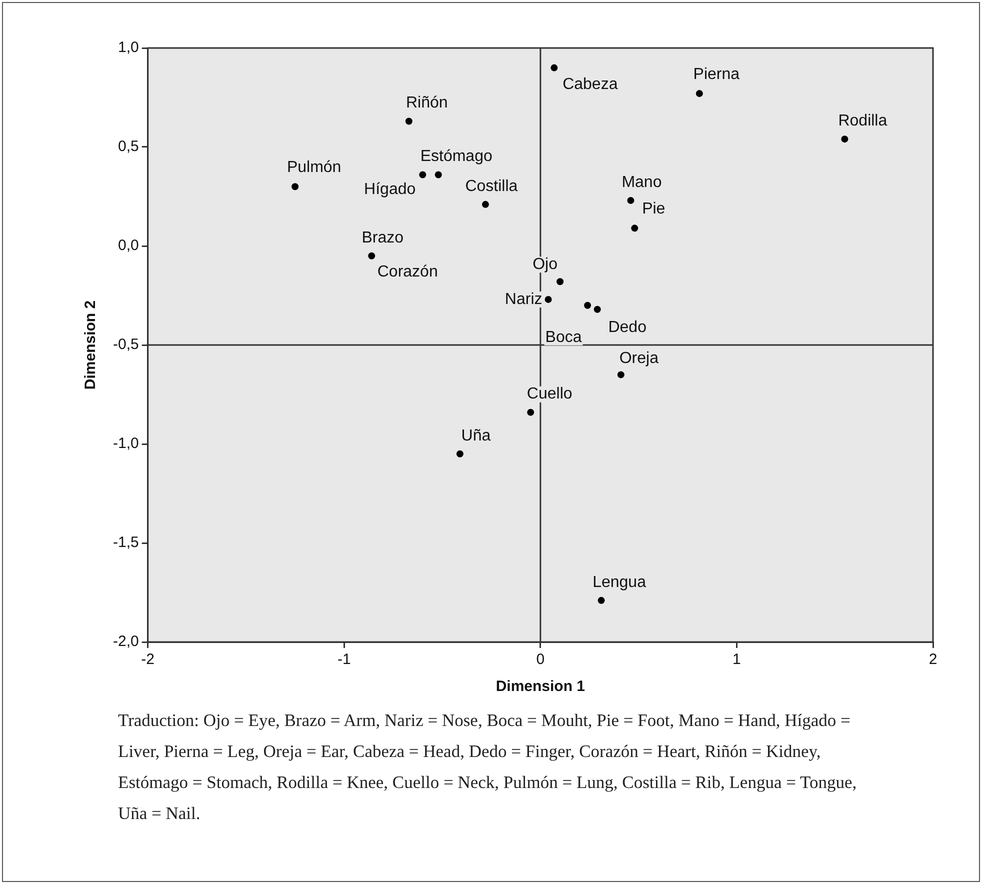 The image size is (985, 892). I want to click on annotation: Oreja, so click(639, 359).